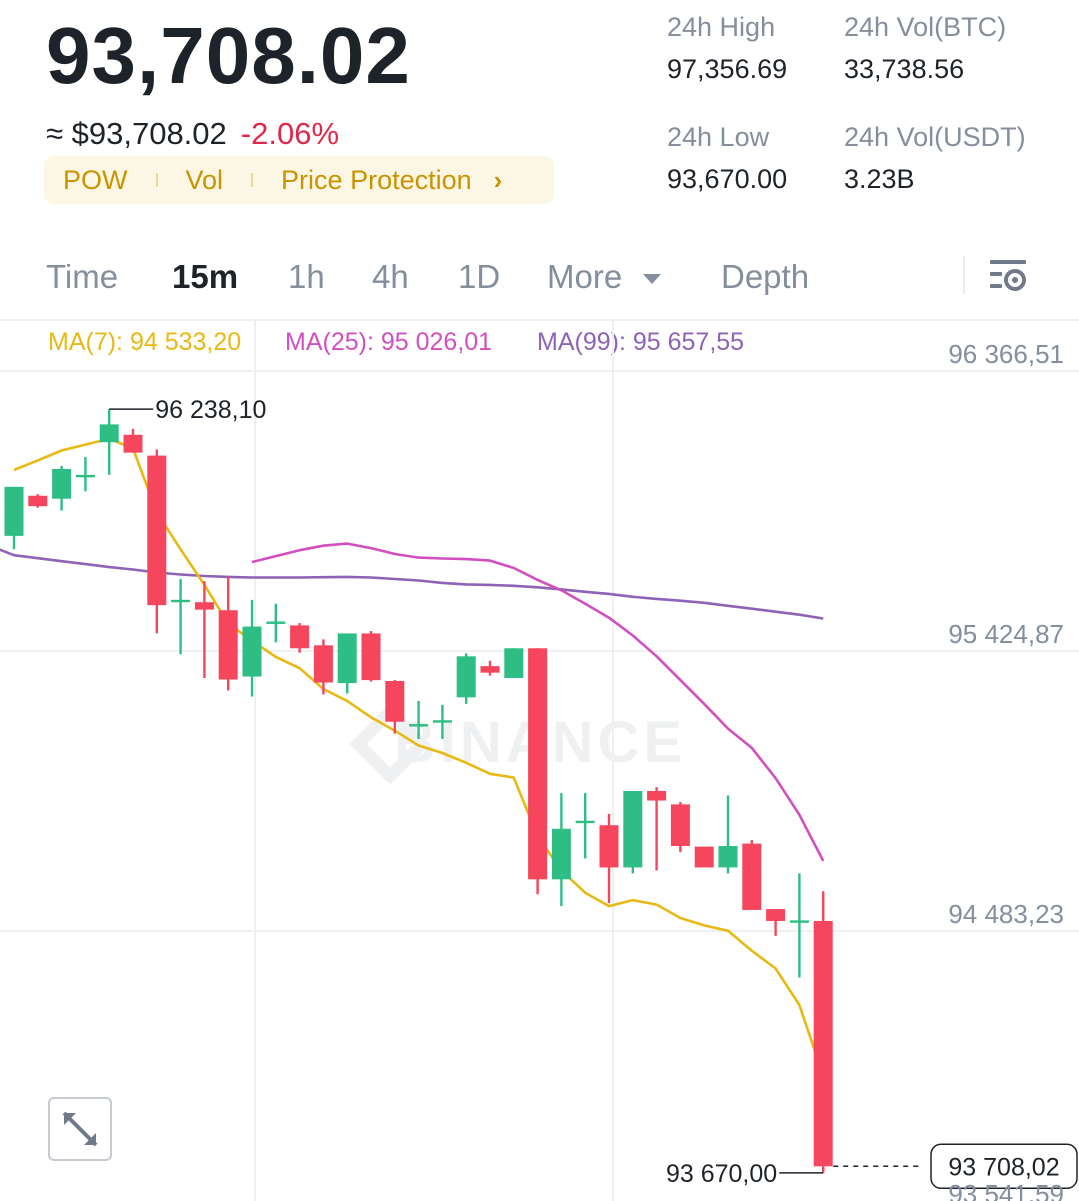 The width and height of the screenshot is (1079, 1201). What do you see at coordinates (204, 179) in the screenshot?
I see `tag-vol: Vol` at bounding box center [204, 179].